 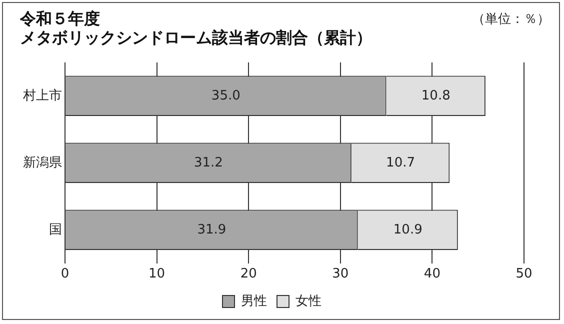 I want to click on x-tick-label: 50, so click(x=524, y=274).